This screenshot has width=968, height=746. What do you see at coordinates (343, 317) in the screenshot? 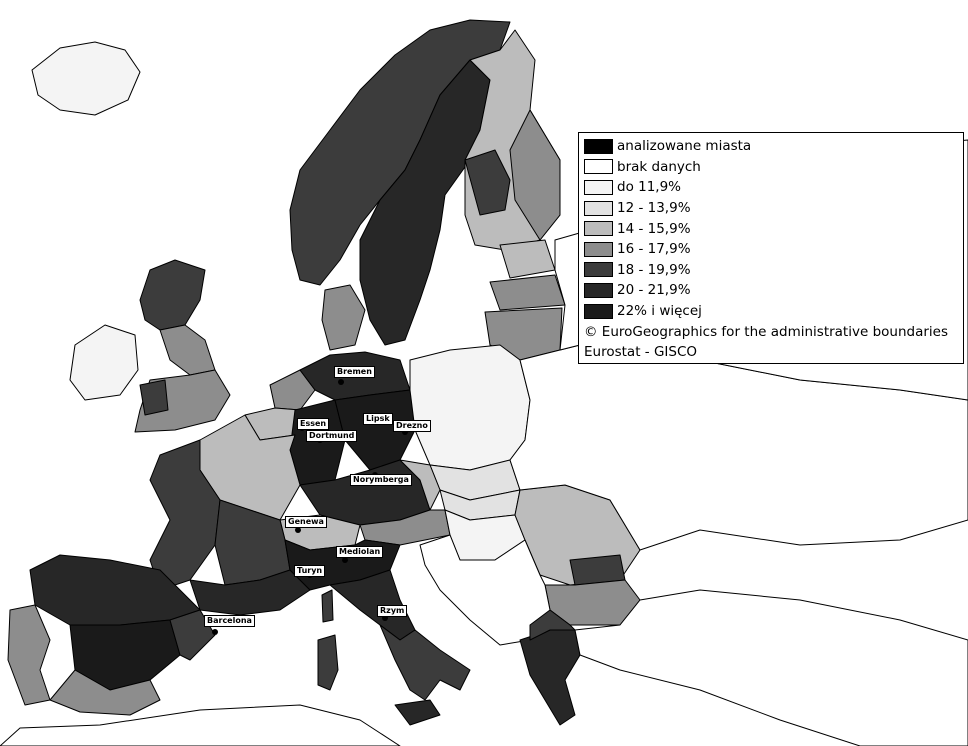
I see `region-denmark` at bounding box center [343, 317].